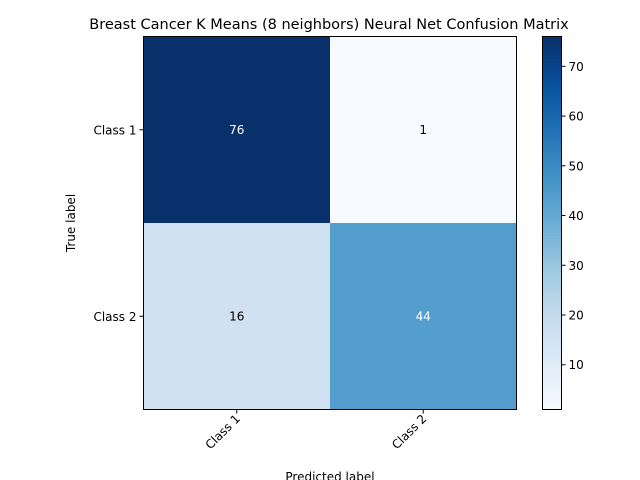 Image resolution: width=640 pixels, height=480 pixels. I want to click on cell-value-labels: 76 1 16 44, so click(330, 223).